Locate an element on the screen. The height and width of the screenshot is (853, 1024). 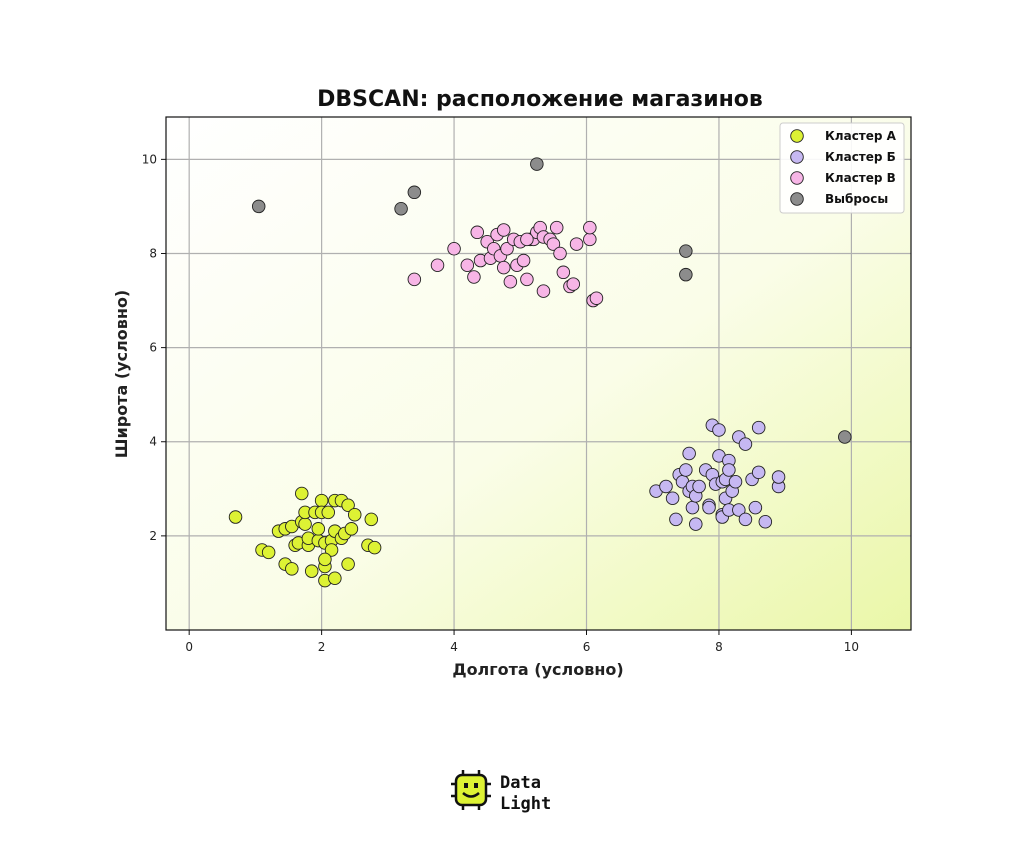
data-light-logo: Data Light is located at coordinates (501, 792).